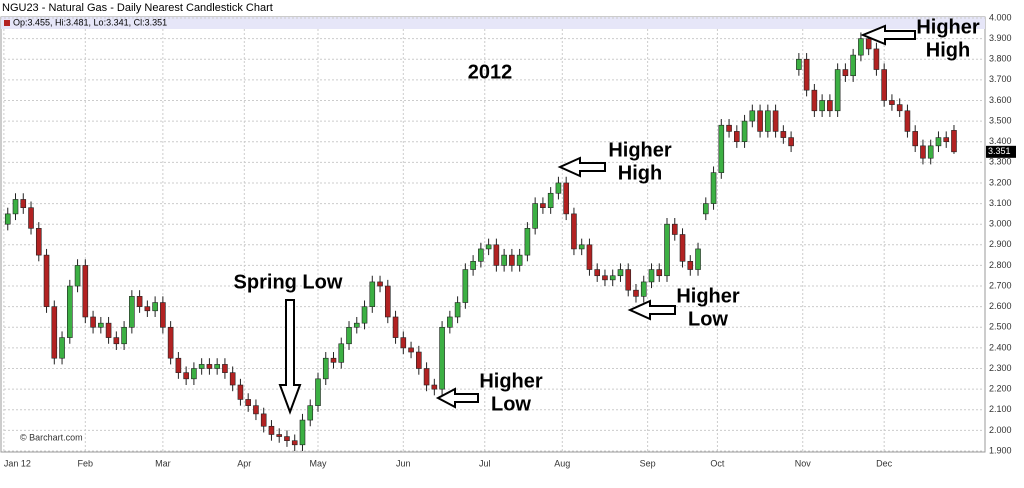 This screenshot has width=1024, height=488. What do you see at coordinates (511, 404) in the screenshot?
I see `annotation: Low` at bounding box center [511, 404].